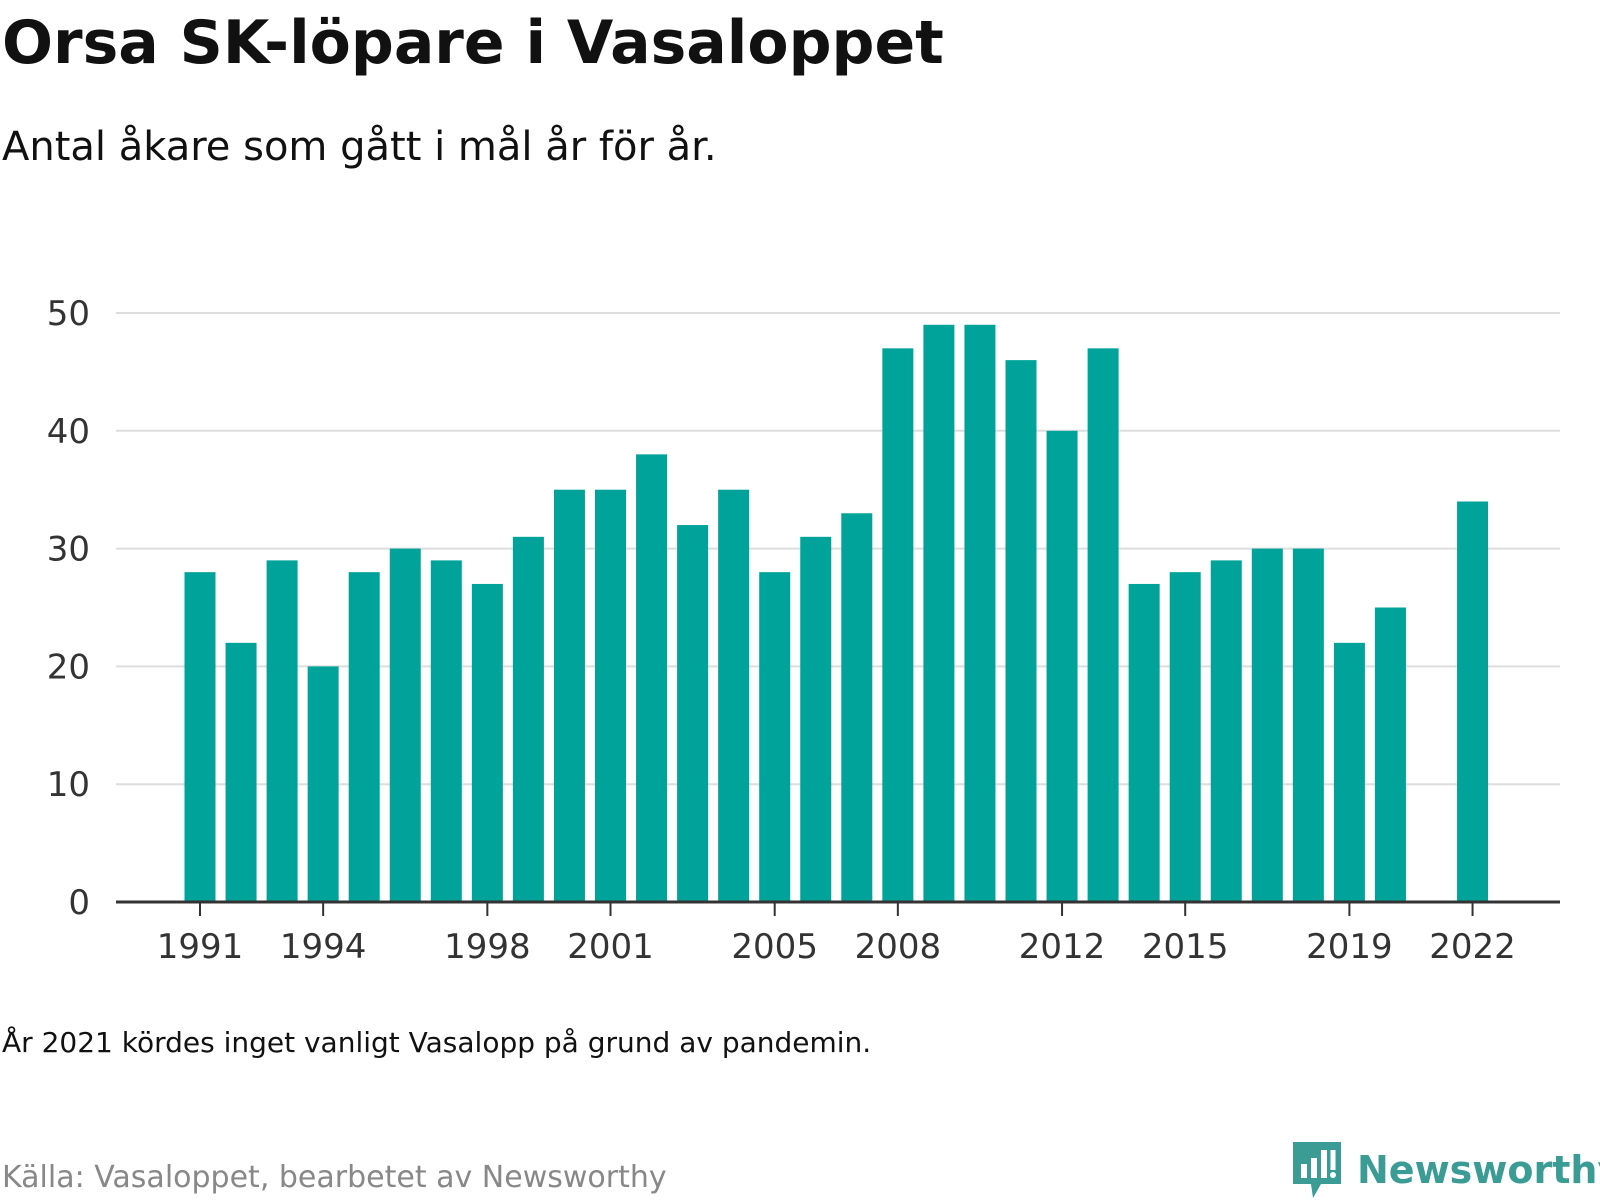 The image size is (1600, 1200). I want to click on bar-2004, so click(734, 695).